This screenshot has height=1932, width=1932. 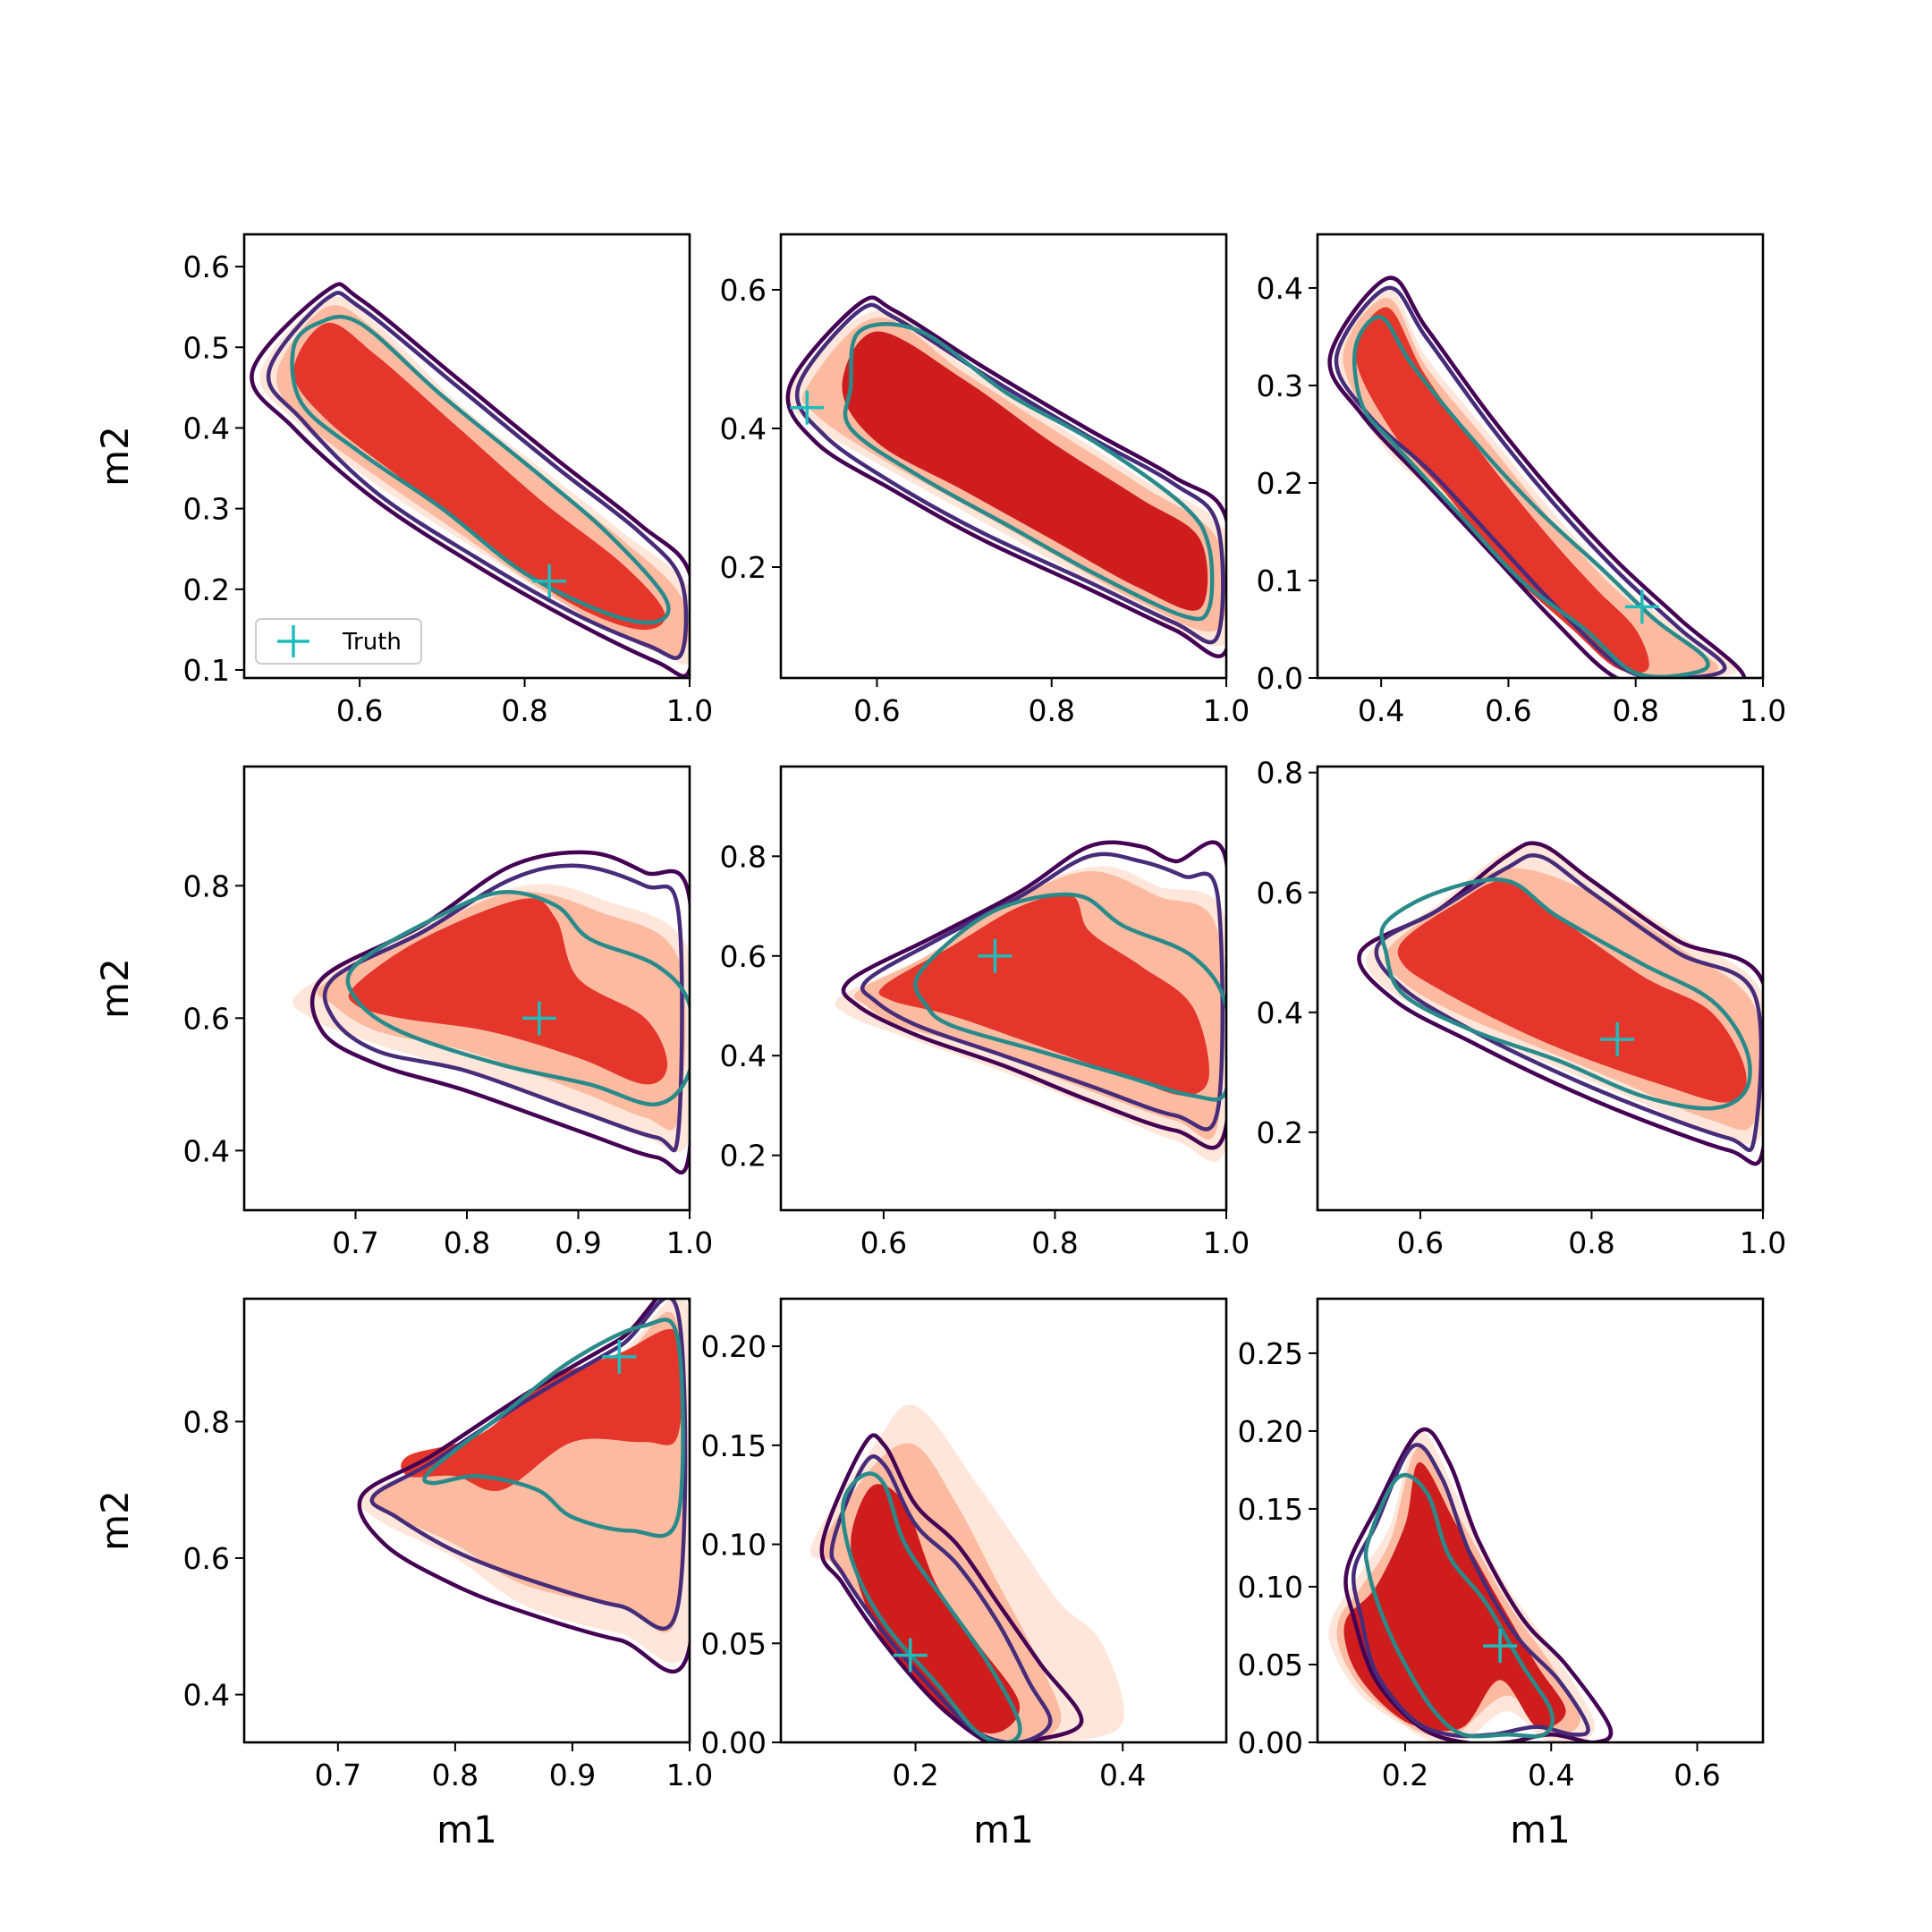 I want to click on panel-8: 0.2 0.4 0.00 0.05 0.10 0.15 0.20 m1, so click(x=964, y=1574).